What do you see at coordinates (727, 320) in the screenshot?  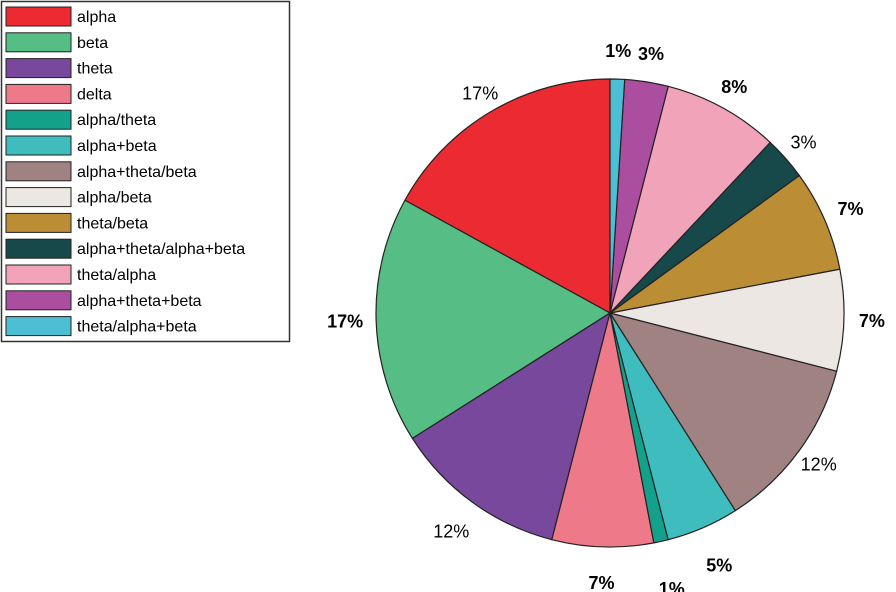 I see `pie-slice-alpha-over-beta` at bounding box center [727, 320].